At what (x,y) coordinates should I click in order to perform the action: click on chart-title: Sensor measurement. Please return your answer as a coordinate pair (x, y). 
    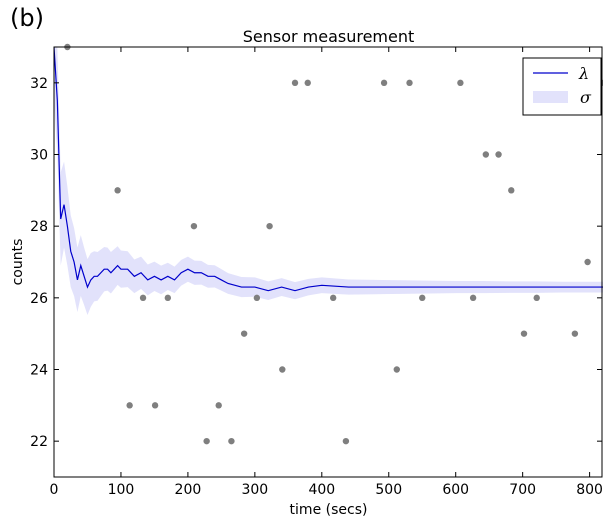
    Looking at the image, I should click on (329, 36).